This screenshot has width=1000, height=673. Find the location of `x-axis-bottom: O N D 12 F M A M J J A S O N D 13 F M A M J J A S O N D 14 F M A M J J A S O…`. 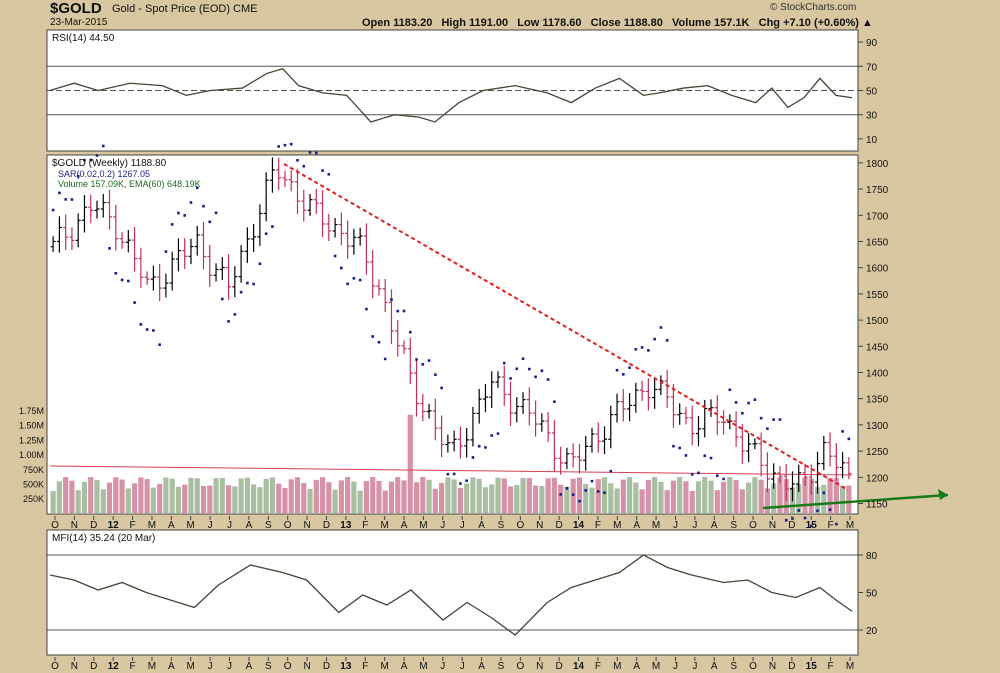

x-axis-bottom: O N D 12 F M A M J J A S O N D 13 F M A M J J A S O N D 14 F M A M J J A S O… is located at coordinates (452, 664).